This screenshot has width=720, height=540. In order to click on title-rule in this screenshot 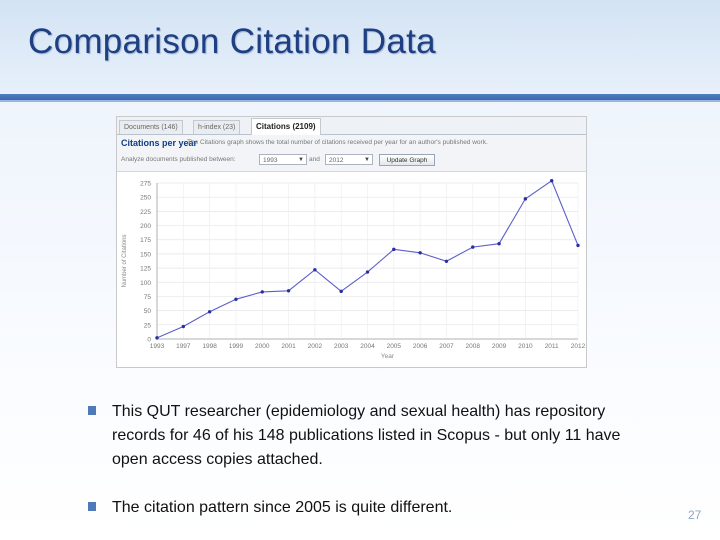, I will do `click(360, 97)`.